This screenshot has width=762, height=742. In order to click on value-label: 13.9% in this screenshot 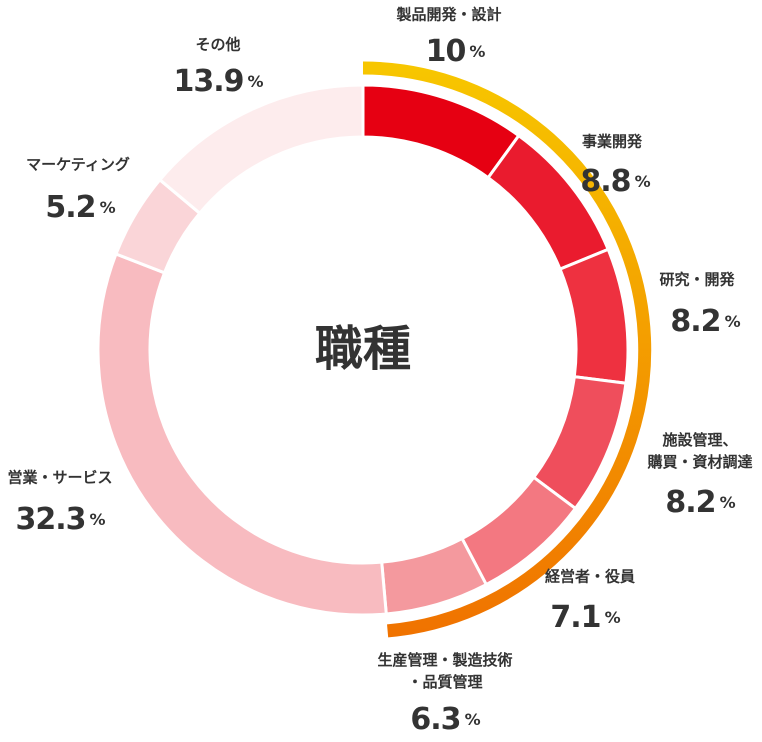, I will do `click(218, 81)`.